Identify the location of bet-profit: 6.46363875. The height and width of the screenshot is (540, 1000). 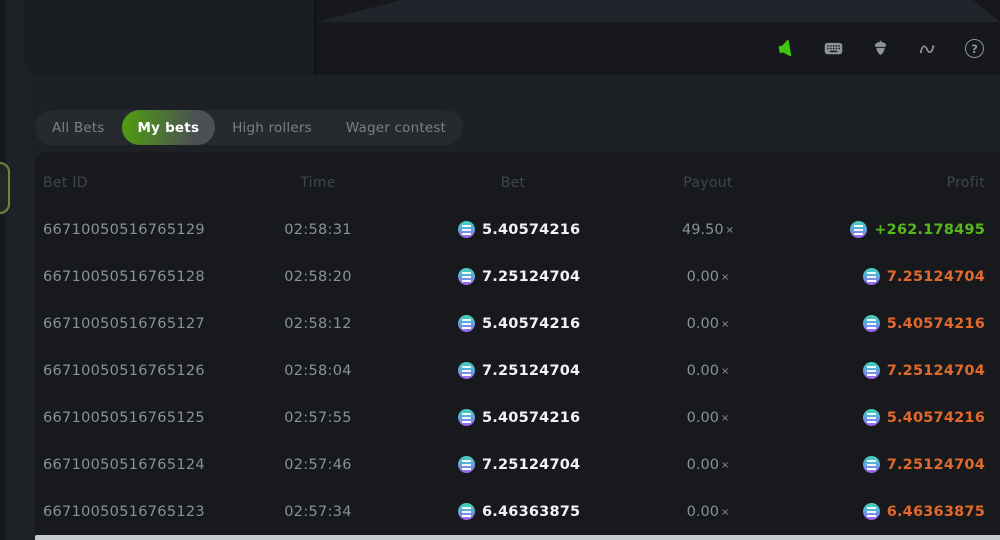
(891, 511).